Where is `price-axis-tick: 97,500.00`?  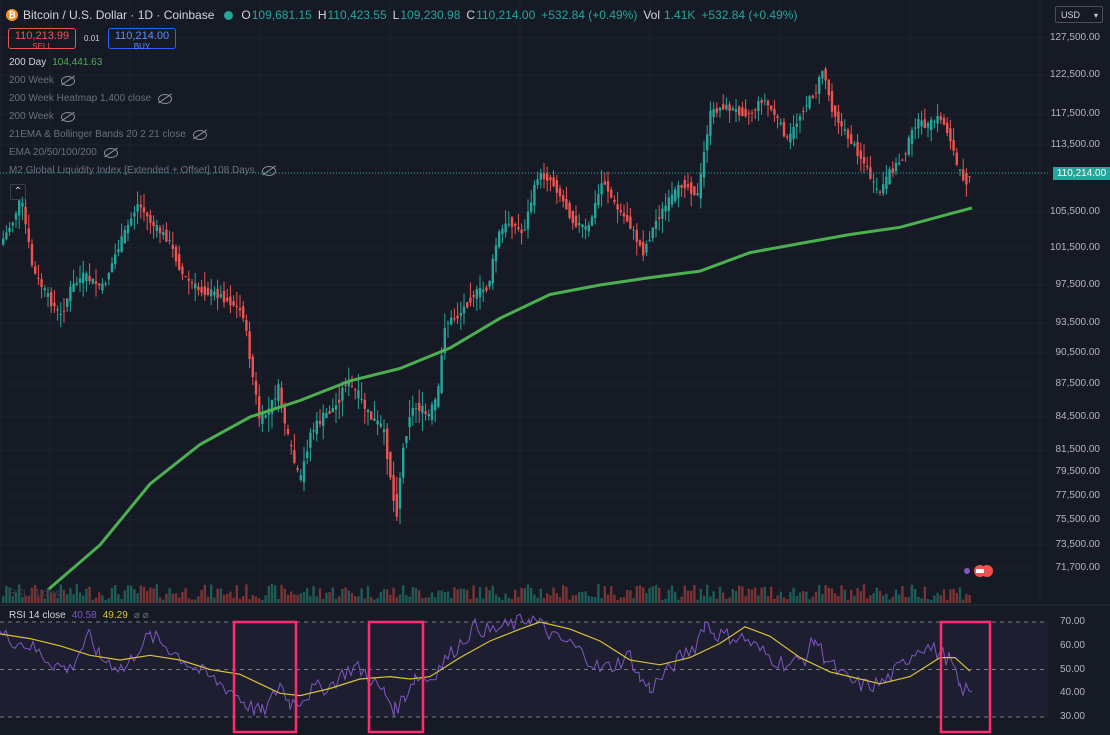 price-axis-tick: 97,500.00 is located at coordinates (1078, 284).